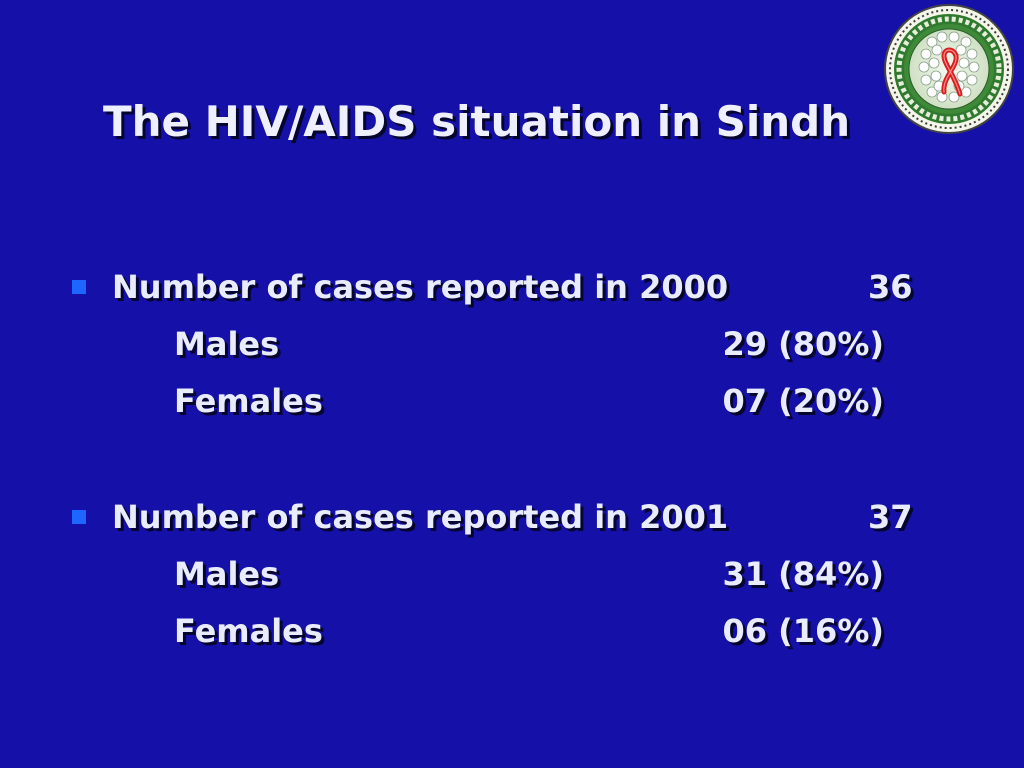 Image resolution: width=1024 pixels, height=768 pixels. What do you see at coordinates (512, 344) in the screenshot?
I see `cases-2000-males-row: Males 29 (80%)` at bounding box center [512, 344].